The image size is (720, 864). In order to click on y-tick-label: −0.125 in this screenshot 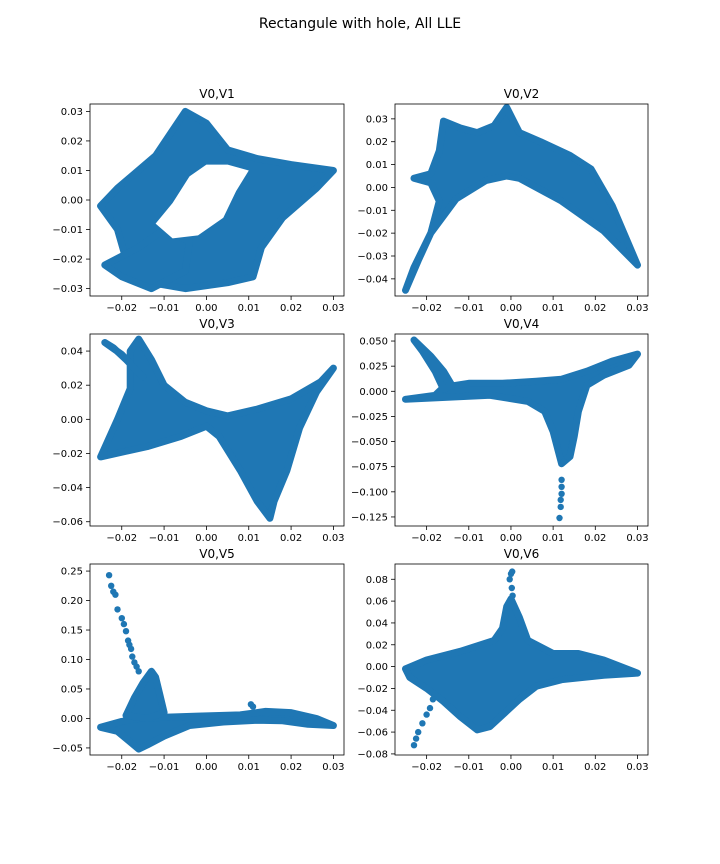, I will do `click(369, 517)`.